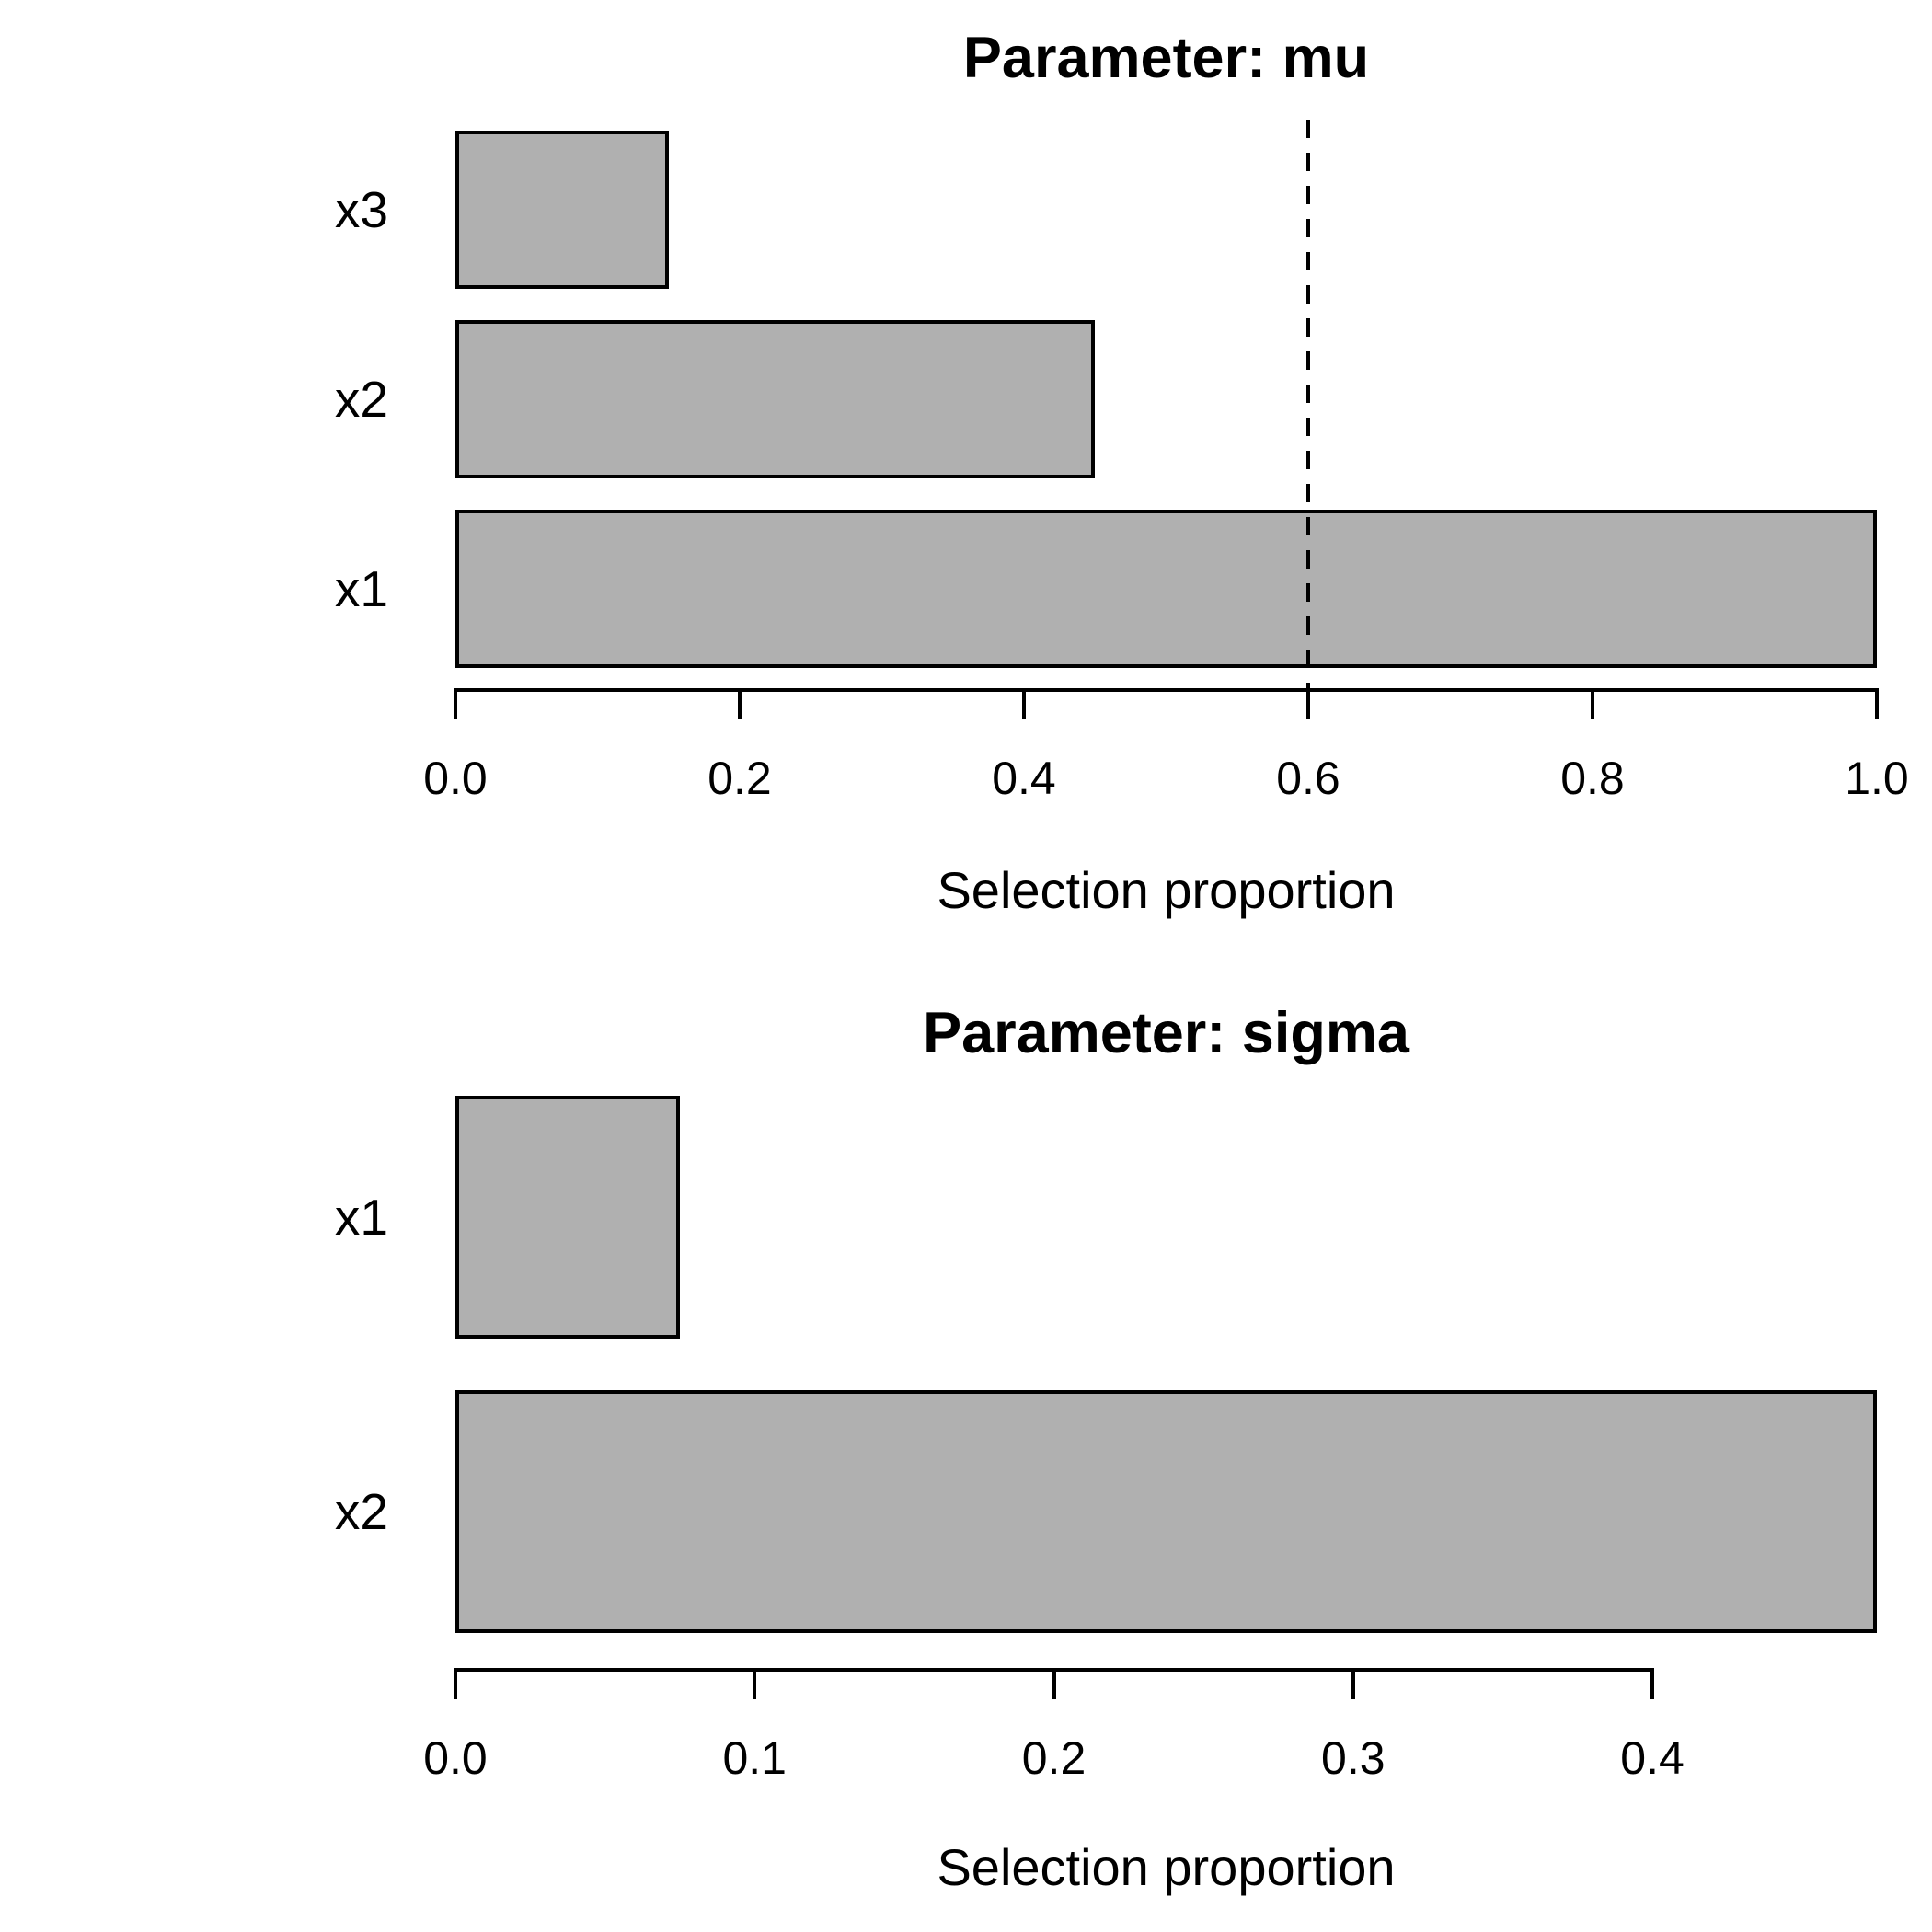 This screenshot has height=1932, width=1932. I want to click on threshold-line, so click(1308, 404).